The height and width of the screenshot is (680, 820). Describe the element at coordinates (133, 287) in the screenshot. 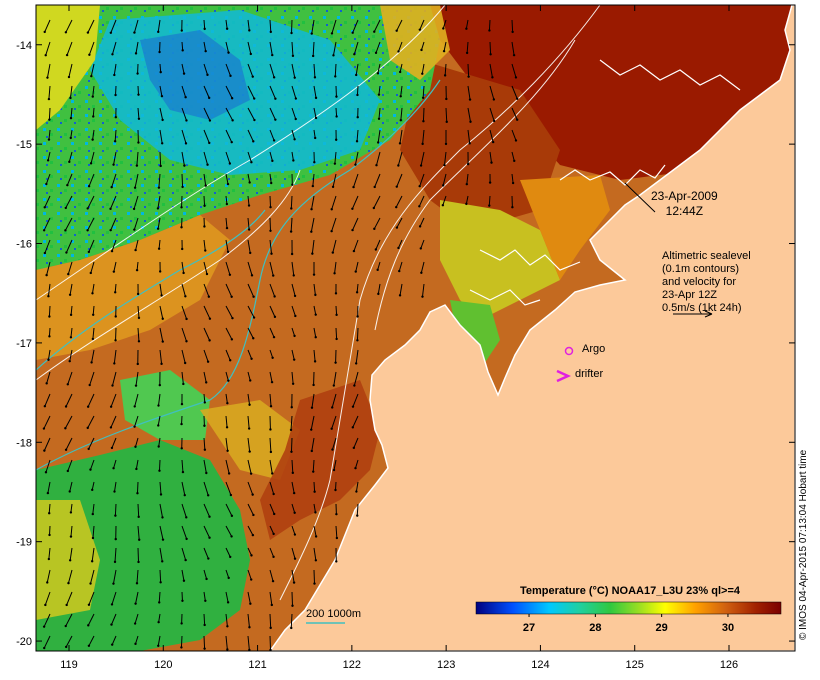

I see `sst-transition` at that location.